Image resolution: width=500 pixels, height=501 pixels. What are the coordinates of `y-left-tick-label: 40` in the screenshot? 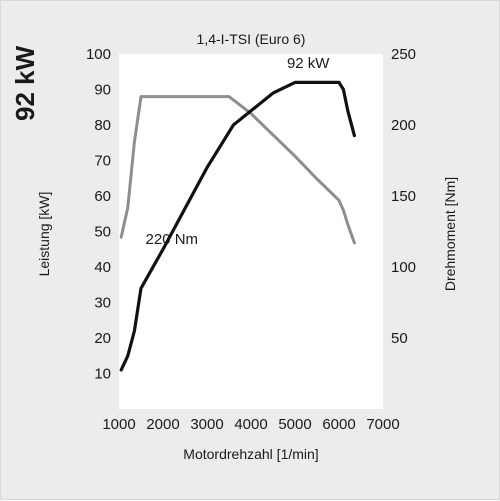 It's located at (102, 267).